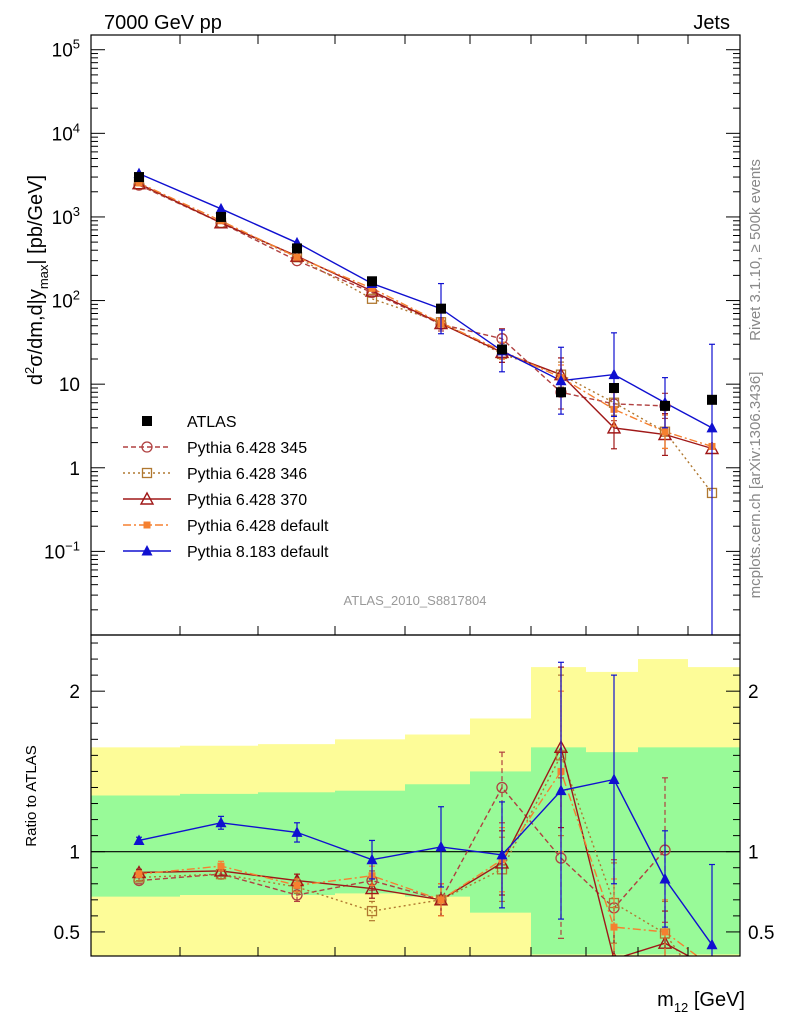 The width and height of the screenshot is (786, 1024). Describe the element at coordinates (247, 474) in the screenshot. I see `legend-label-p346: Pythia 6.428 346` at that location.